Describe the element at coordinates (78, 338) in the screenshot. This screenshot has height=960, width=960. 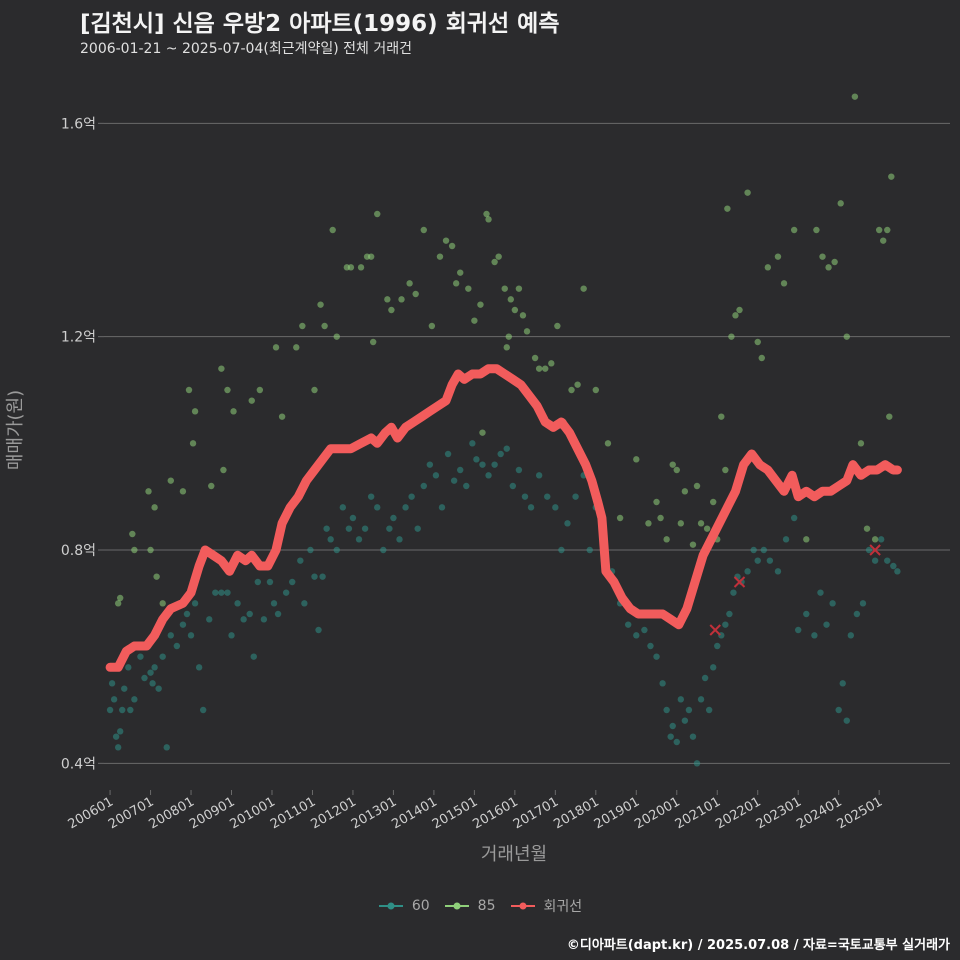
I see `y-tick-label: 1.2억` at that location.